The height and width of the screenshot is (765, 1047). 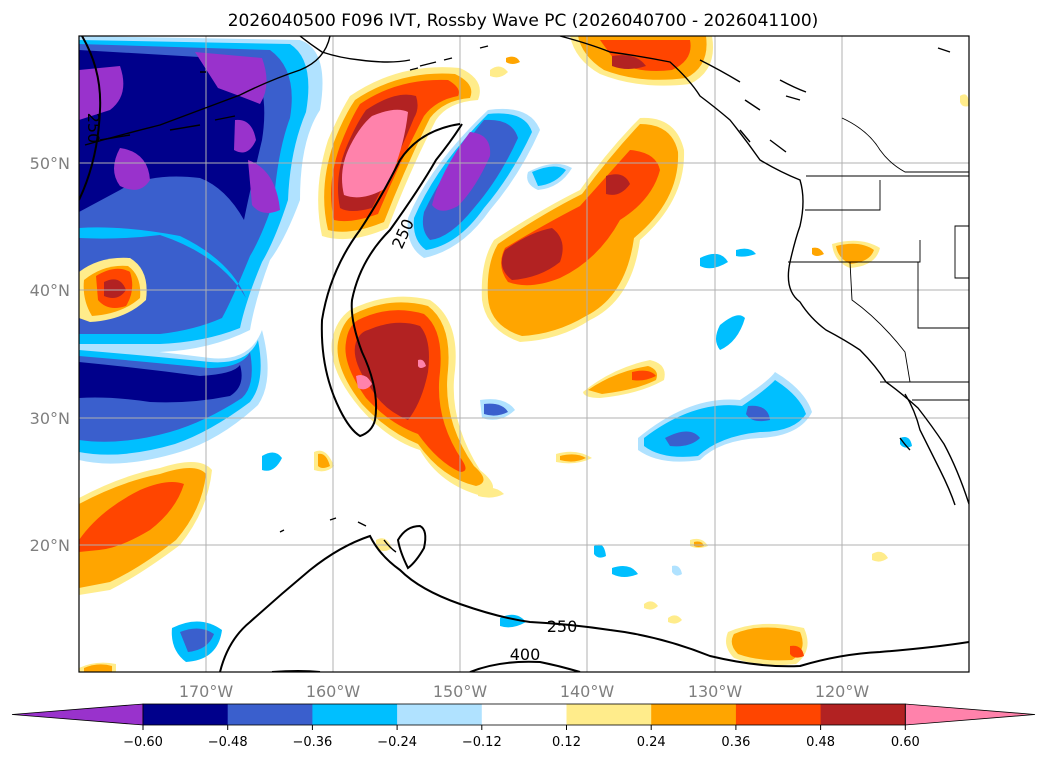 I want to click on colorbar-tick-label: 0.60, so click(x=905, y=742).